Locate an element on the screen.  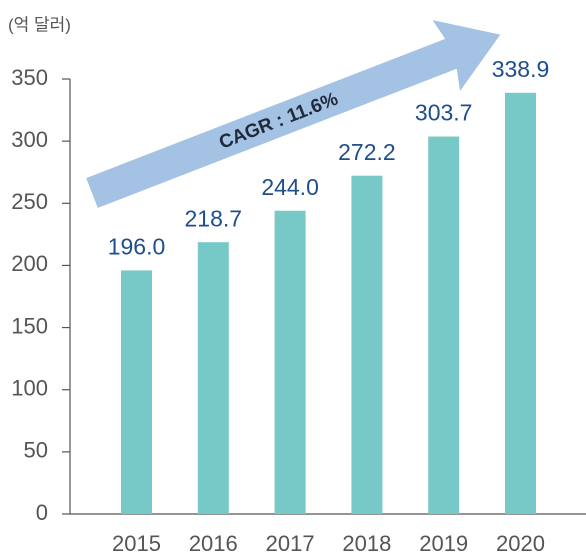
value-label: 218.7 is located at coordinates (214, 218).